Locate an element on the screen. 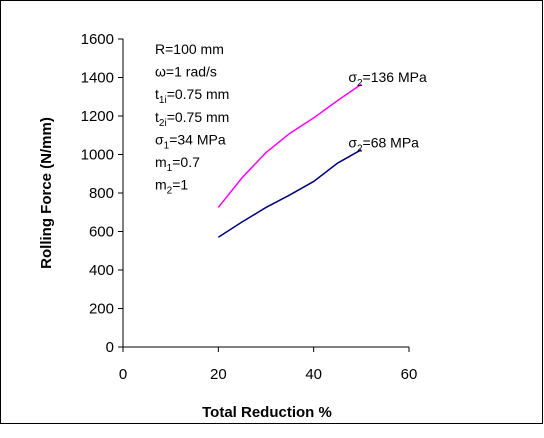 The width and height of the screenshot is (544, 438). y-tick-label: 800 is located at coordinates (101, 193).